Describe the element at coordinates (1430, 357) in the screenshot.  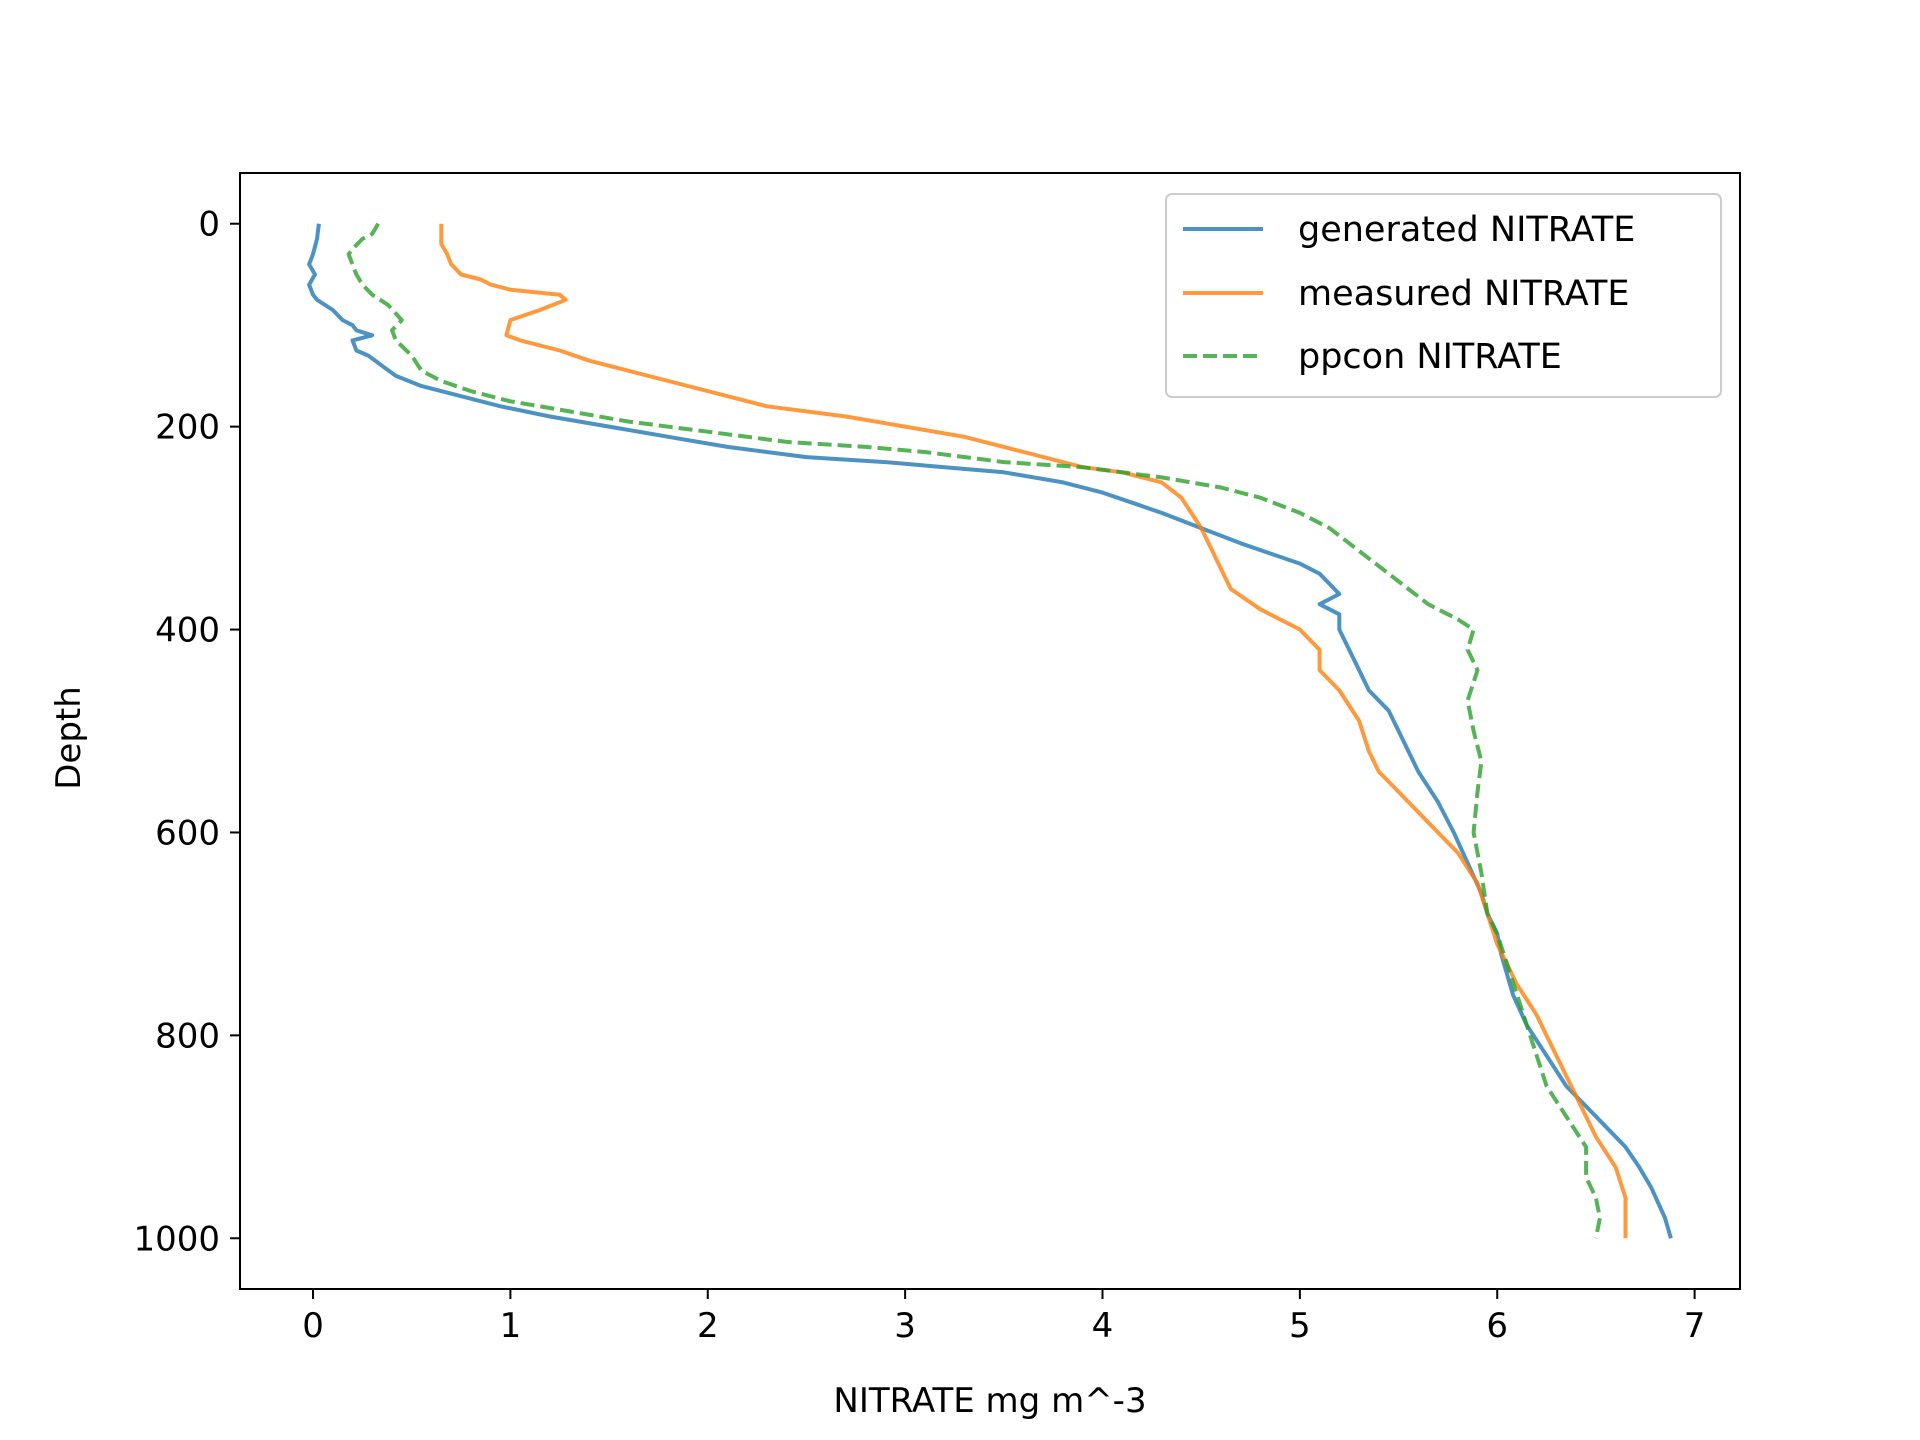
I see `legend-label-ppcon: ppcon NITRATE` at that location.